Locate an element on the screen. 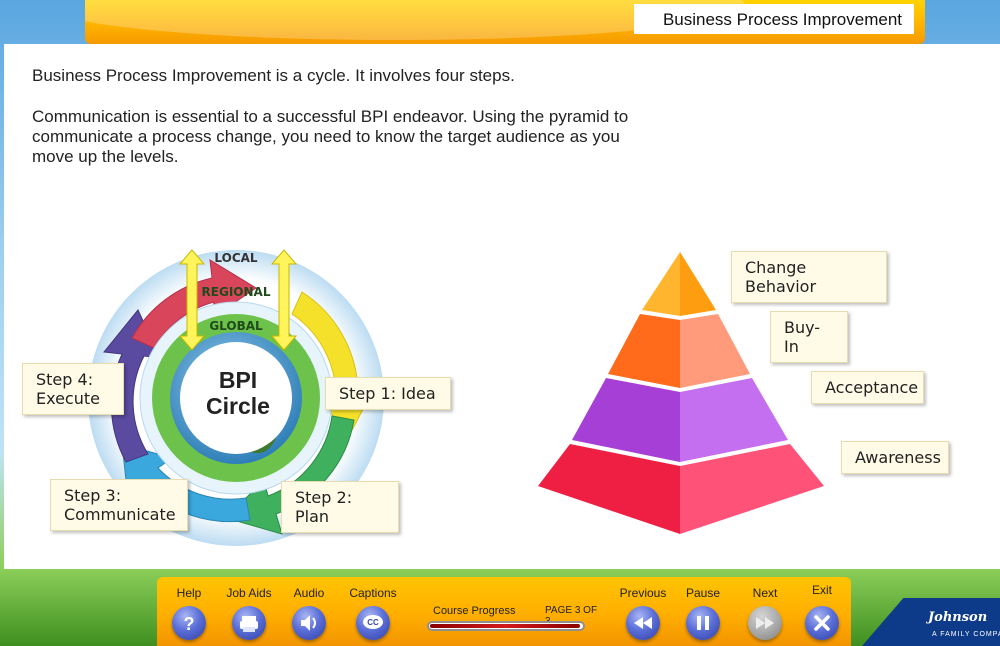 The width and height of the screenshot is (1000, 646). pyramid-level-2-left is located at coordinates (644, 351).